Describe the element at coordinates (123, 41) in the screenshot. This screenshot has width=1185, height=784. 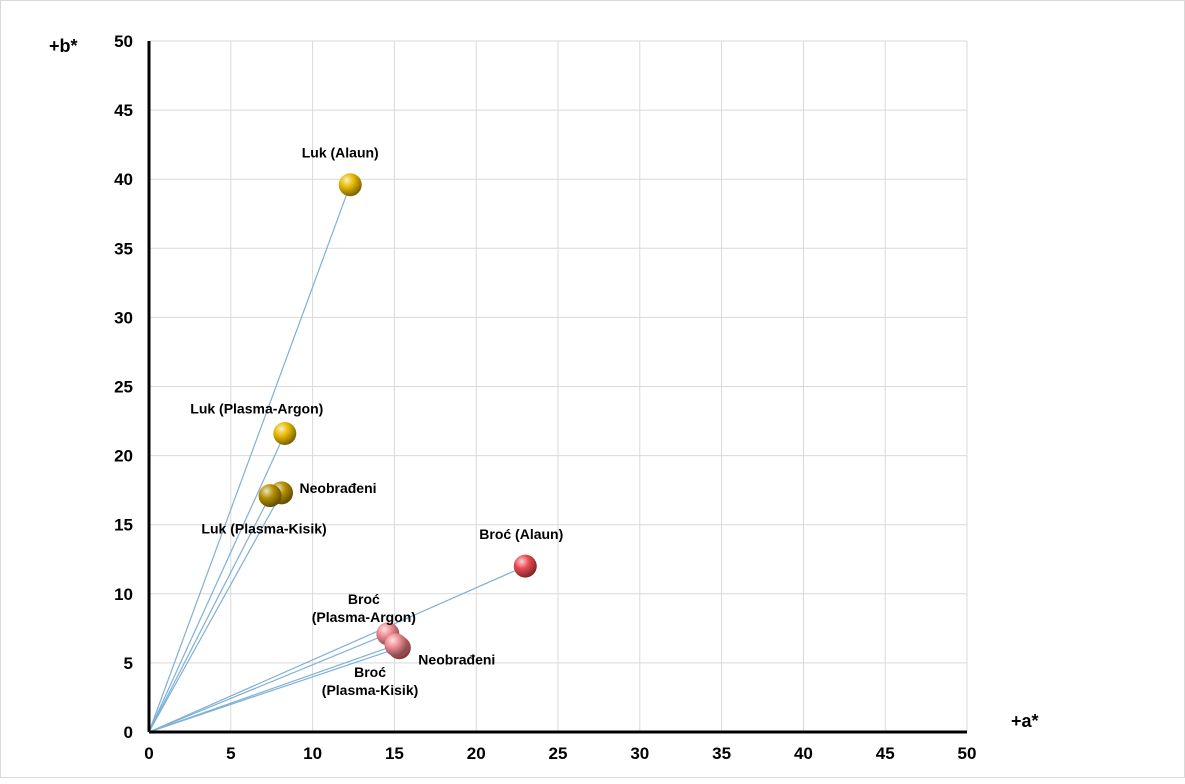
I see `y-tick-label: 50` at that location.